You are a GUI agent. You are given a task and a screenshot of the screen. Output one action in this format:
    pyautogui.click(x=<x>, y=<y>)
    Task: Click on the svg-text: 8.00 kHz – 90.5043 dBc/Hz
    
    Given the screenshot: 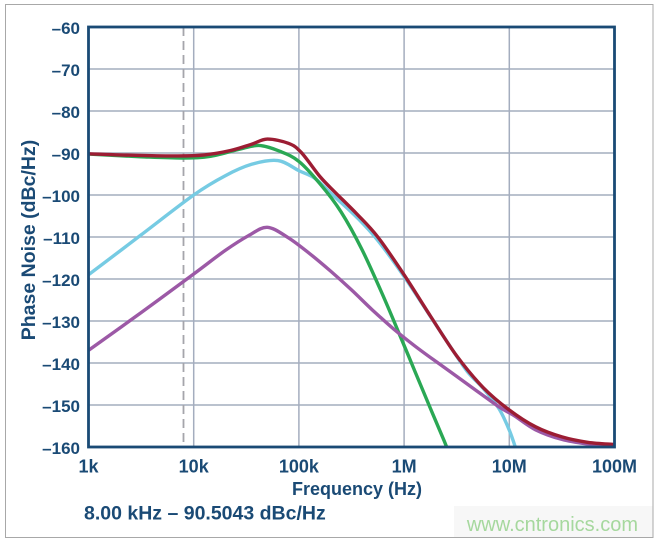 What is the action you would take?
    pyautogui.click(x=205, y=514)
    